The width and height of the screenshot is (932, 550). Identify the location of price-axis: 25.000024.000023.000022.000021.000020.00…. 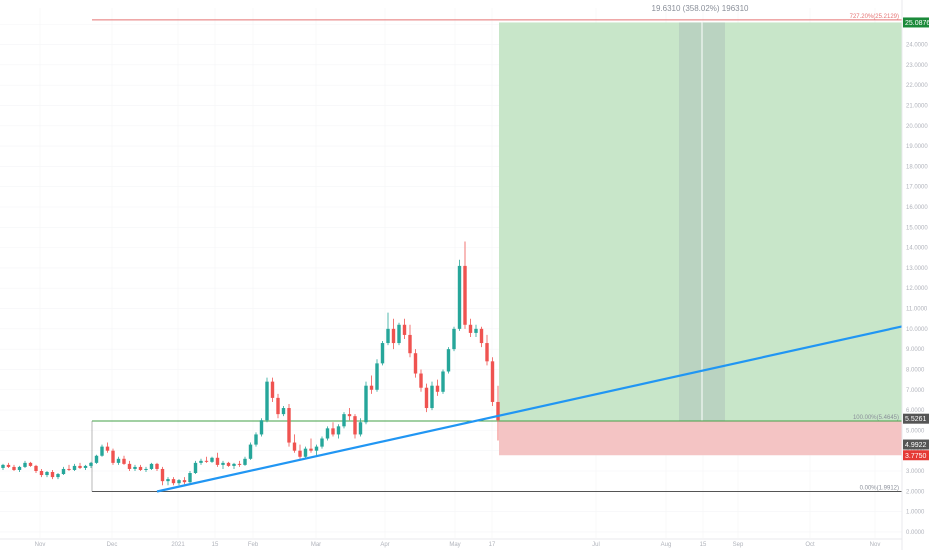
(916, 275).